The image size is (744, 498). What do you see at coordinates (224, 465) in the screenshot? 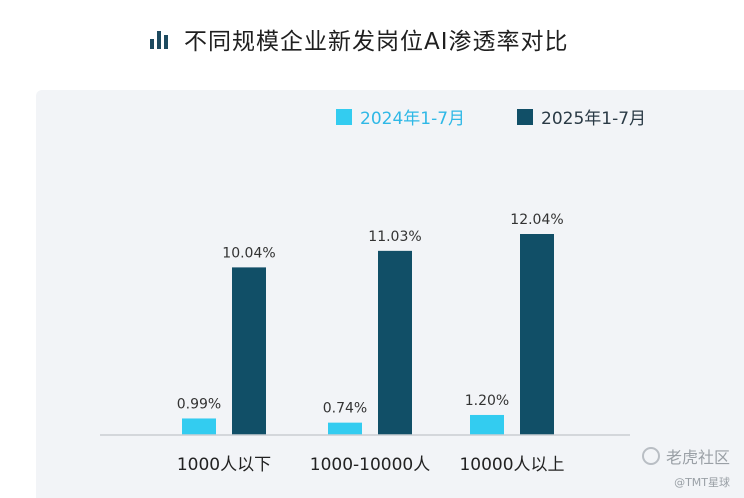
I see `x-tick-label-0: 1000人以下` at bounding box center [224, 465].